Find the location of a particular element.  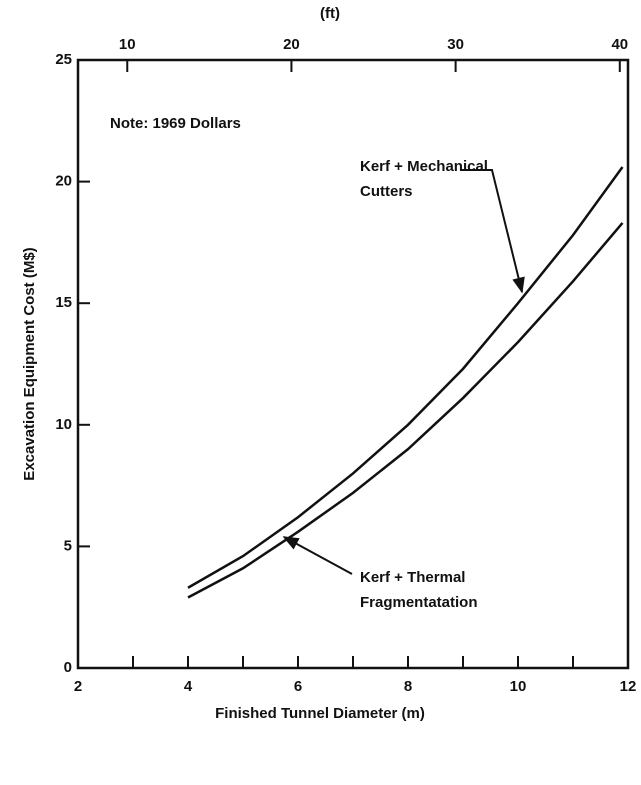

y-tick-label: 0 is located at coordinates (68, 667).